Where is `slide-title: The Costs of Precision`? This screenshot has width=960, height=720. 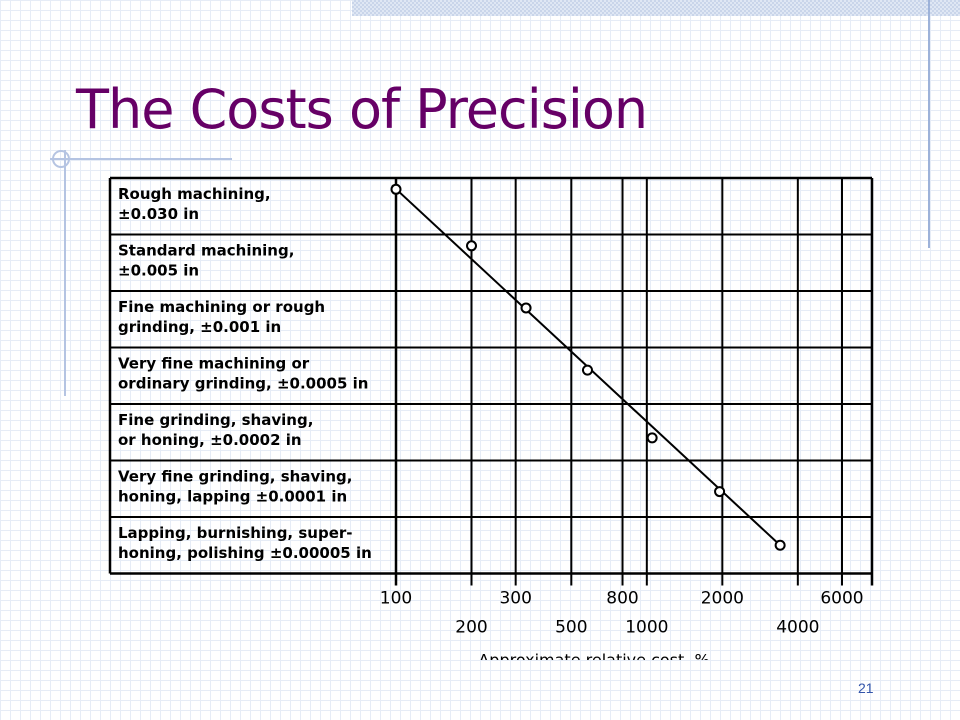 slide-title: The Costs of Precision is located at coordinates (362, 109).